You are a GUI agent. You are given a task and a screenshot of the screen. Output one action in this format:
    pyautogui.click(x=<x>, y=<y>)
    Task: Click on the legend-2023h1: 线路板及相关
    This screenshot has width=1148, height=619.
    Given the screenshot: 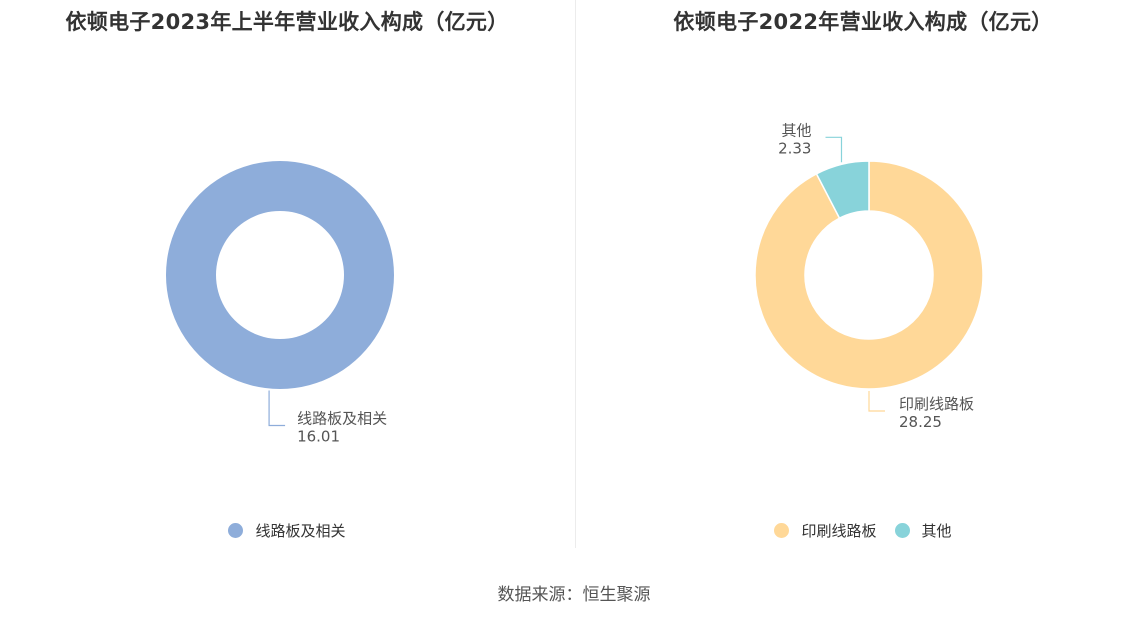 What is the action you would take?
    pyautogui.click(x=287, y=530)
    